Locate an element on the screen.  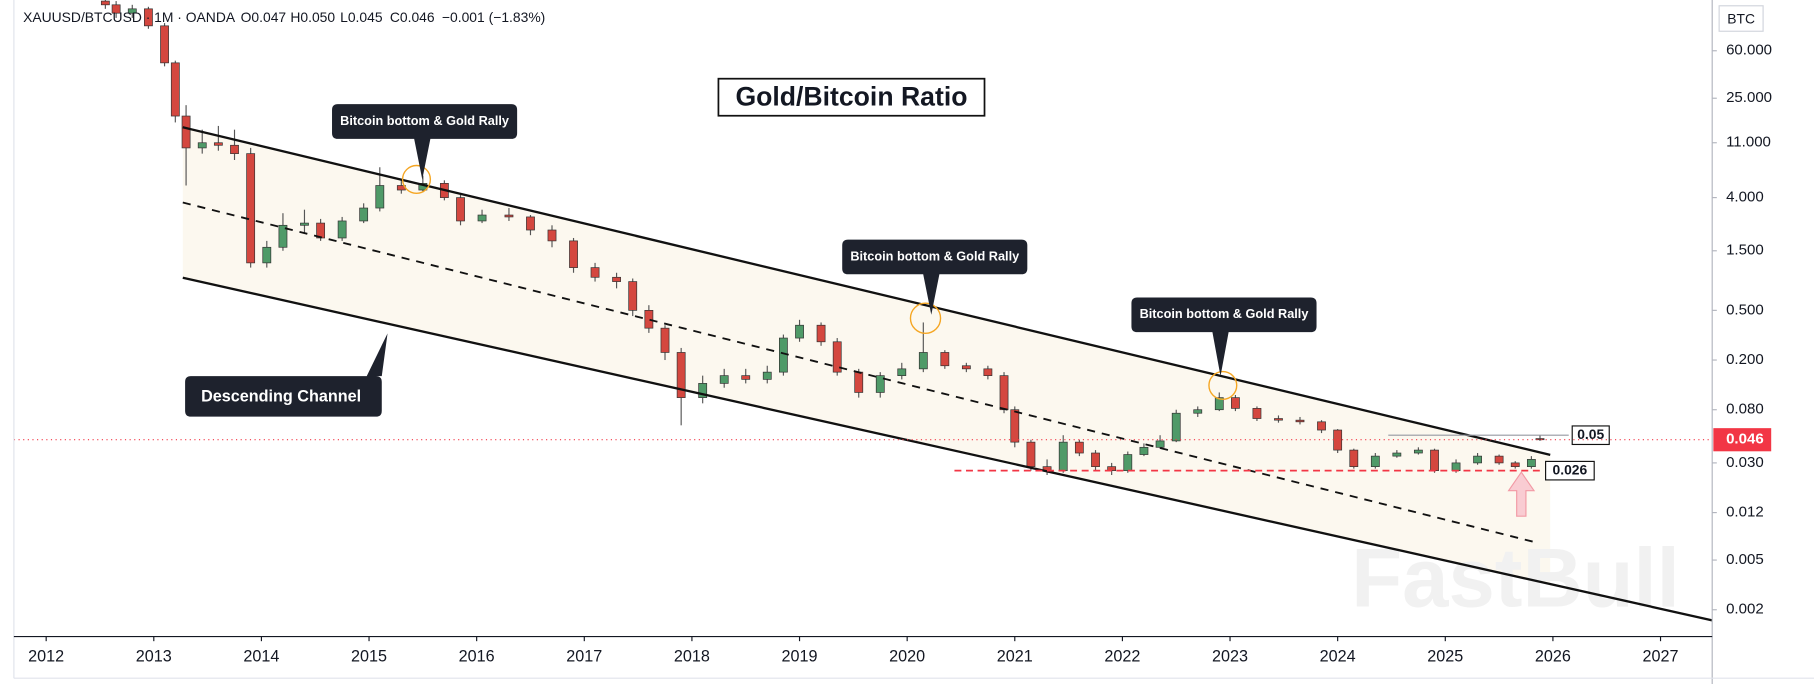
x-tick-label: 2018 is located at coordinates (692, 657).